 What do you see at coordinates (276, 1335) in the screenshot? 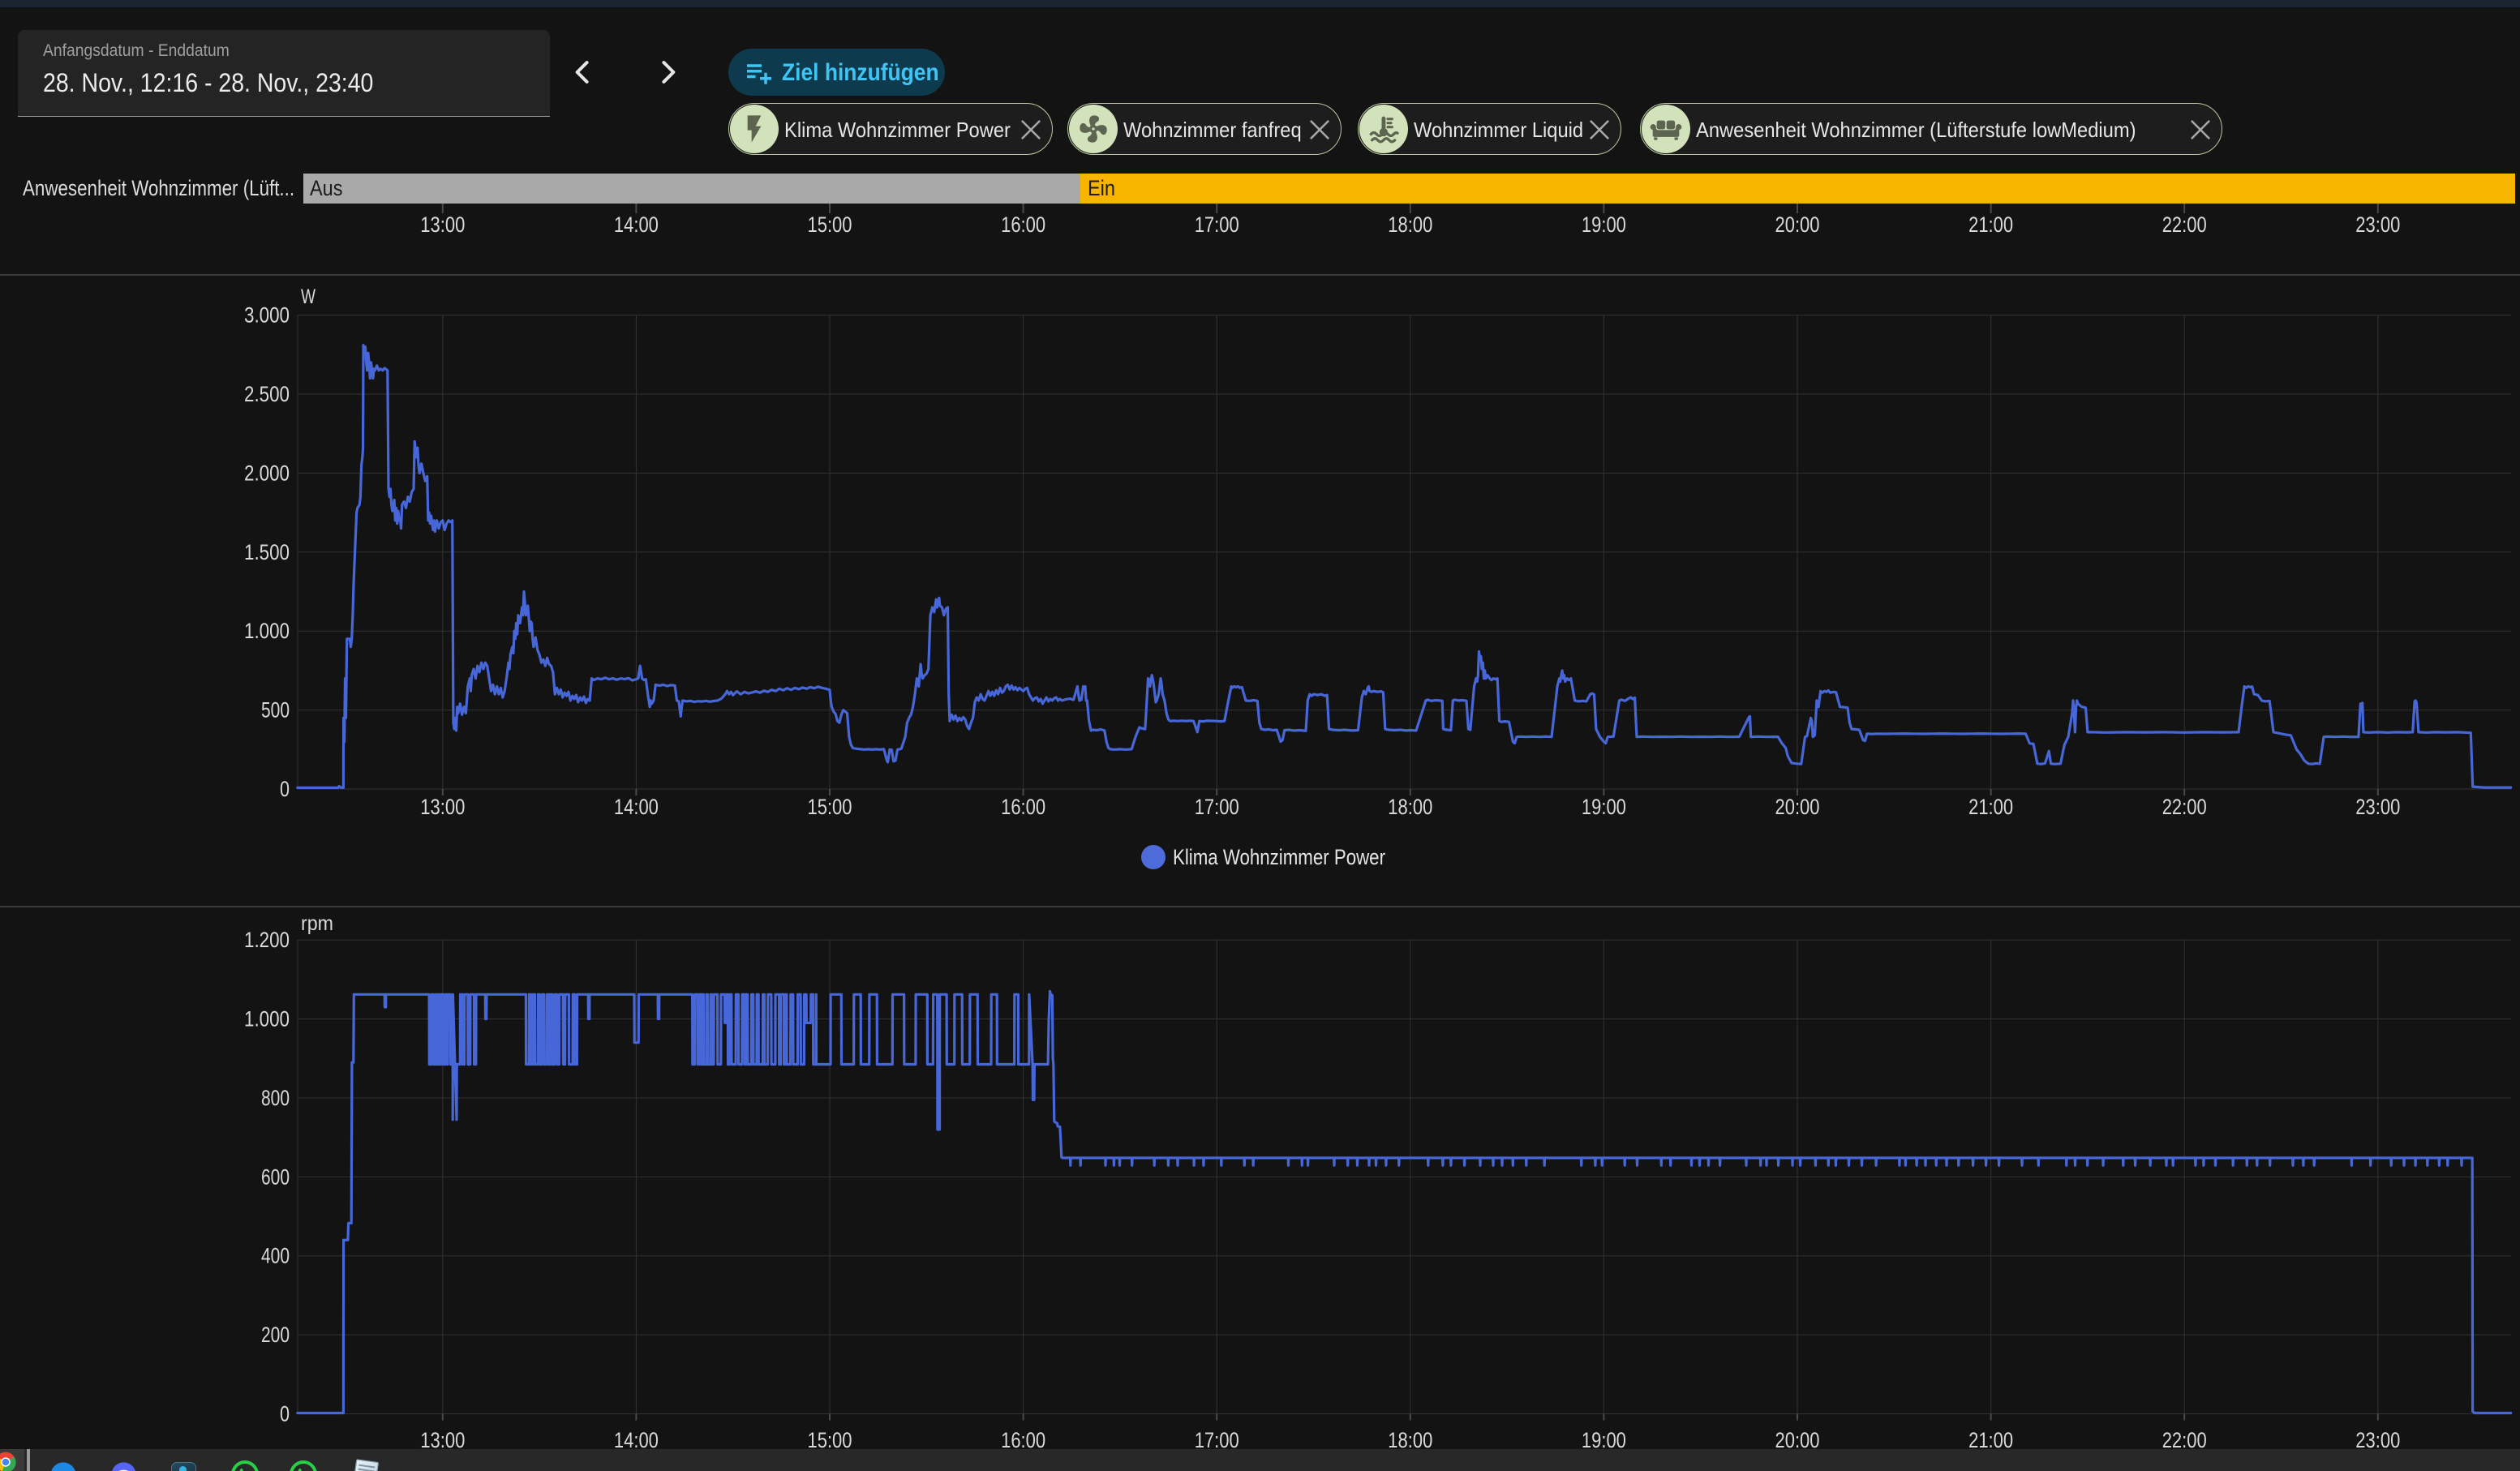
I see `svg-text: 200` at bounding box center [276, 1335].